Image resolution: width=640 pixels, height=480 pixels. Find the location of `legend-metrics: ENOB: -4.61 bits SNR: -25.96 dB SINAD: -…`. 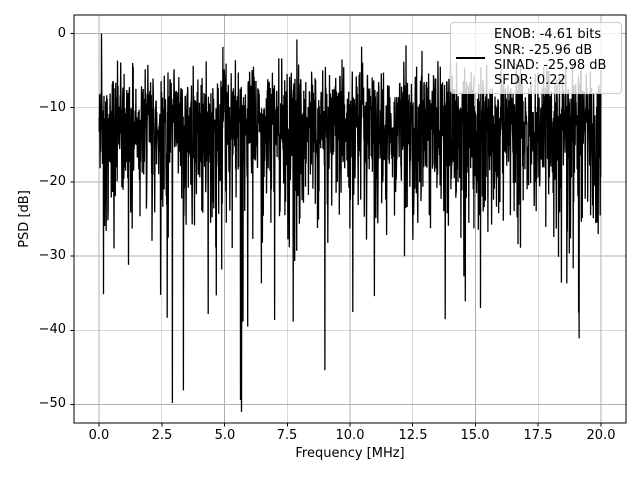

legend-metrics: ENOB: -4.61 bits SNR: -25.96 dB SINAD: -… is located at coordinates (550, 58).